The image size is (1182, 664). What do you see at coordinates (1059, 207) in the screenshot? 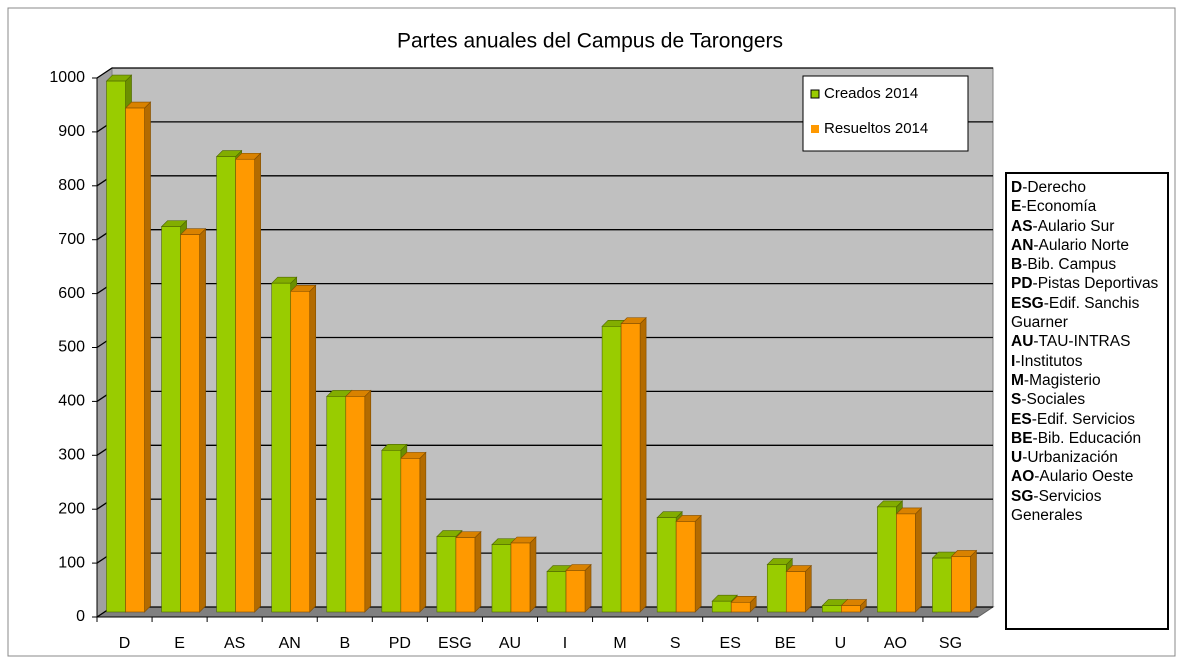
I see `abbreviation-text: -Economía` at bounding box center [1059, 207].